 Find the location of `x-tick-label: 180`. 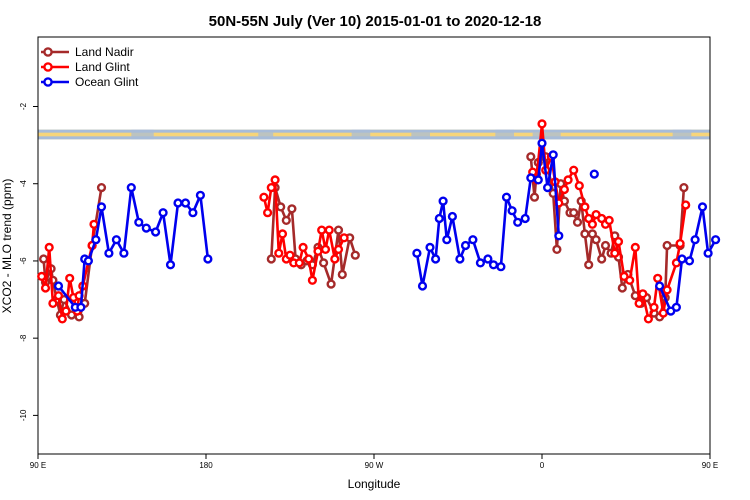

x-tick-label: 180 is located at coordinates (206, 465).